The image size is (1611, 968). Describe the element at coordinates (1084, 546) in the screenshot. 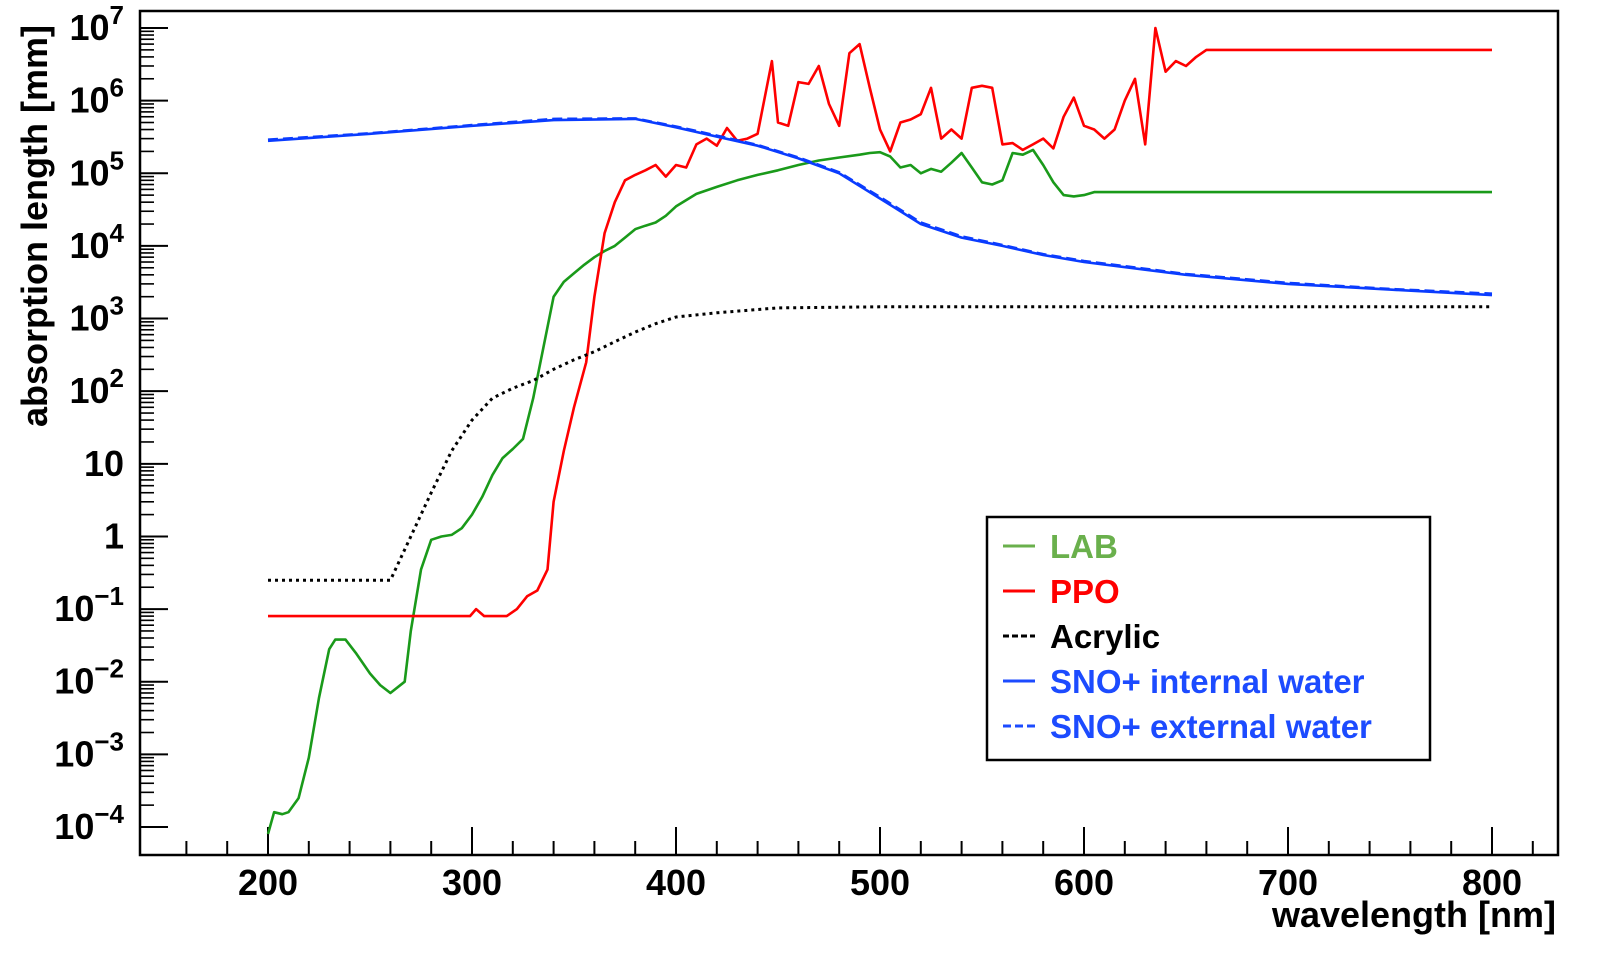

I see `legend-label: LAB` at that location.